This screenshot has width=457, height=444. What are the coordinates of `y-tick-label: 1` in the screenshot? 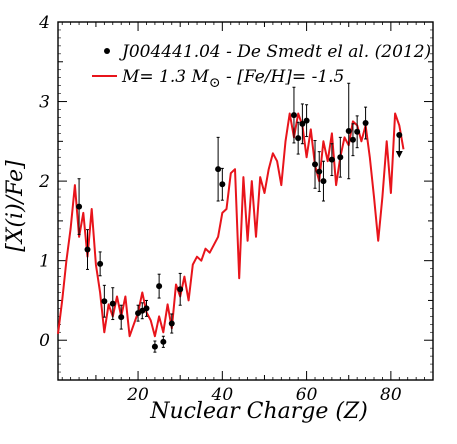 It's located at (44, 262).